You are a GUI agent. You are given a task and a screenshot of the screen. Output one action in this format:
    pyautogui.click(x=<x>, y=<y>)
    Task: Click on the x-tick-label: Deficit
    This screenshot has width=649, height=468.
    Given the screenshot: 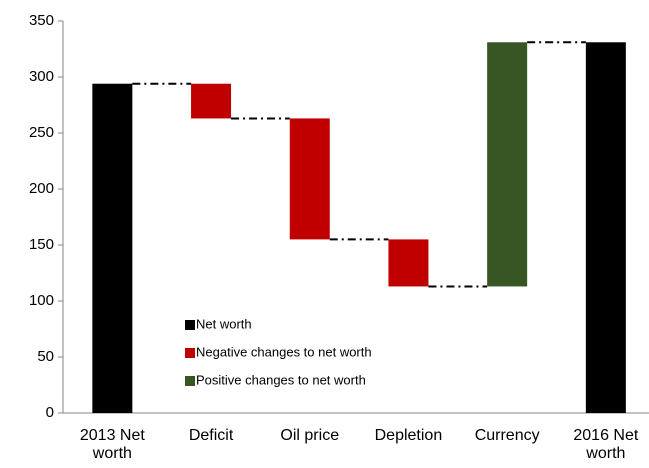 What is the action you would take?
    pyautogui.click(x=211, y=435)
    